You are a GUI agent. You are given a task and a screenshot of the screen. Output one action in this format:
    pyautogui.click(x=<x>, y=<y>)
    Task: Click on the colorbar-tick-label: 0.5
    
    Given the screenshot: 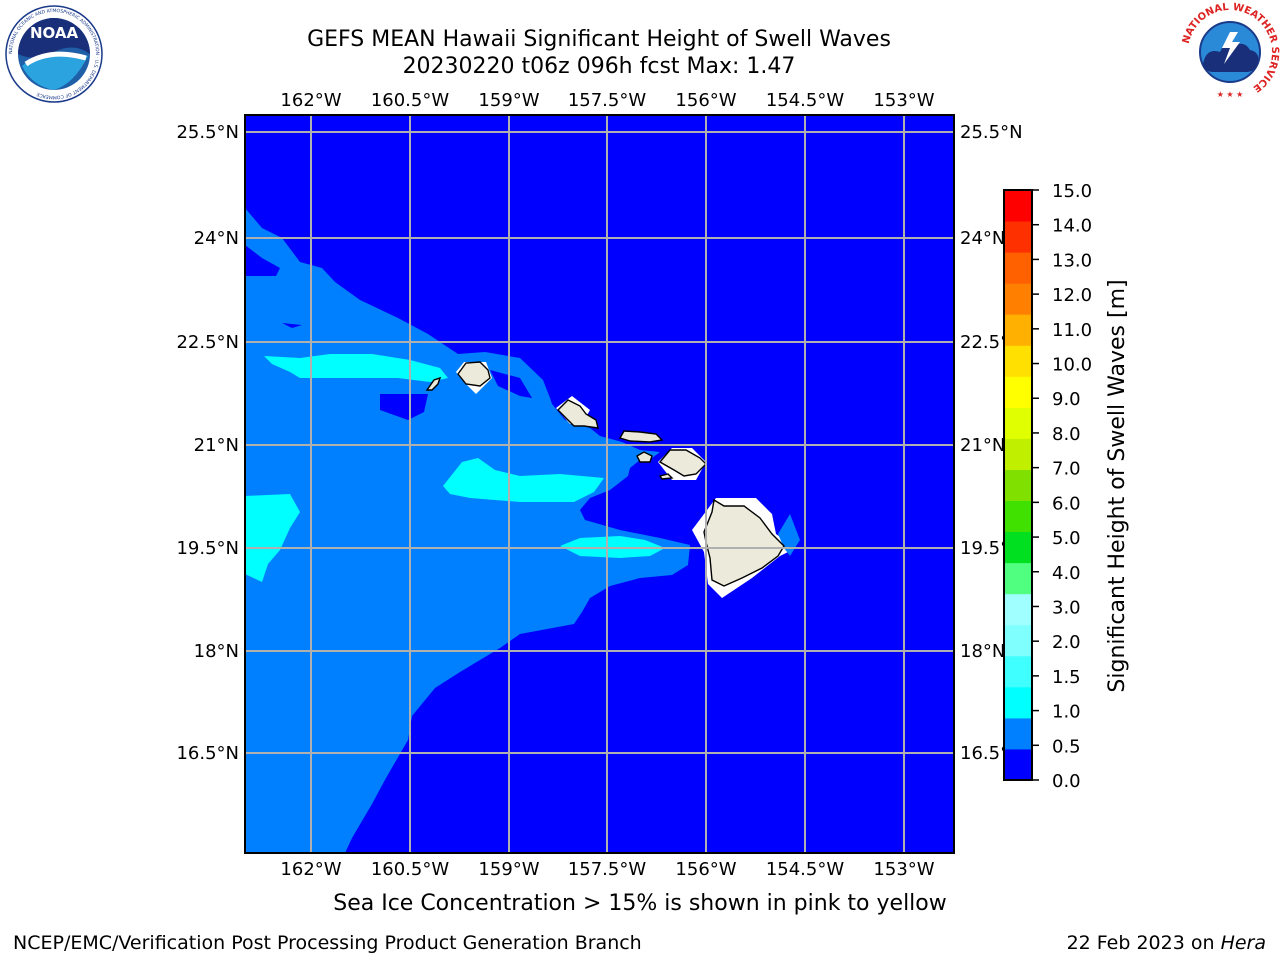 What is the action you would take?
    pyautogui.click(x=1066, y=746)
    